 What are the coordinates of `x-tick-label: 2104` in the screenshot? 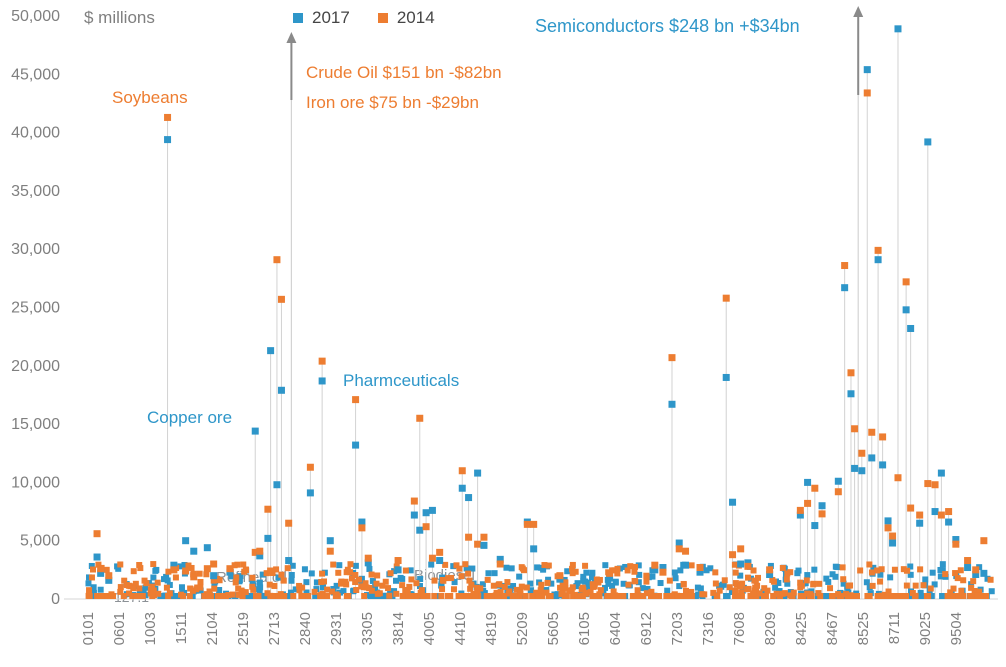 It's located at (212, 628).